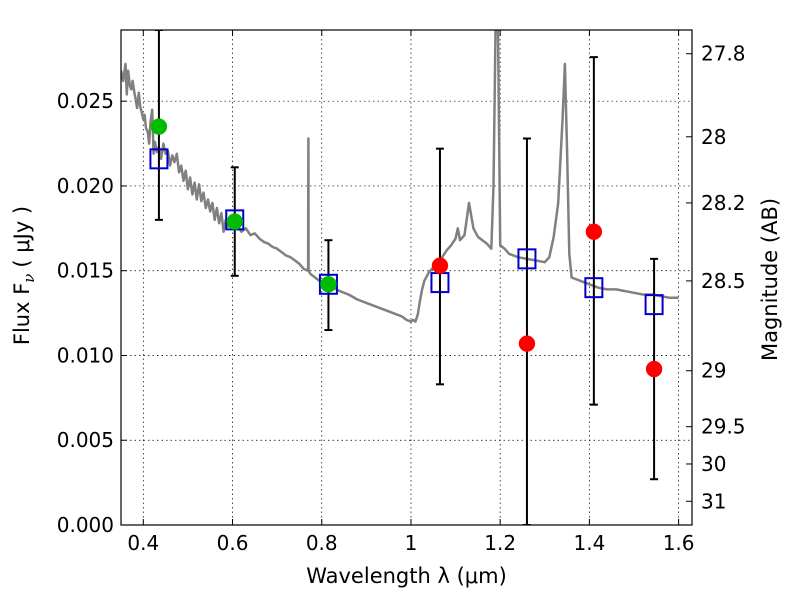  I want to click on x-tick-label: 0.8, so click(322, 543).